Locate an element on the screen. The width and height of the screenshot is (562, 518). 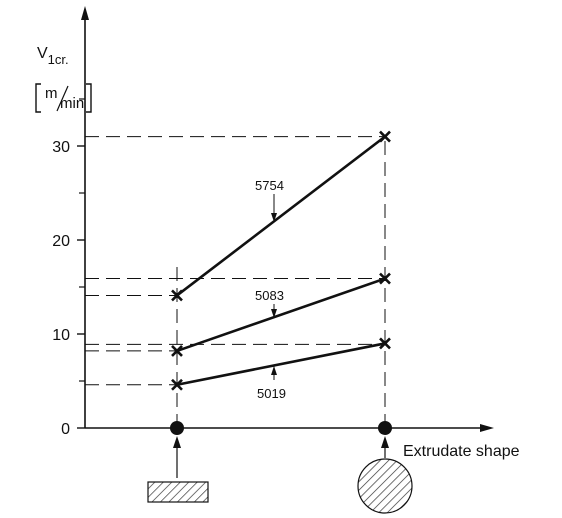
y-unit-denominator: min is located at coordinates (72, 103).